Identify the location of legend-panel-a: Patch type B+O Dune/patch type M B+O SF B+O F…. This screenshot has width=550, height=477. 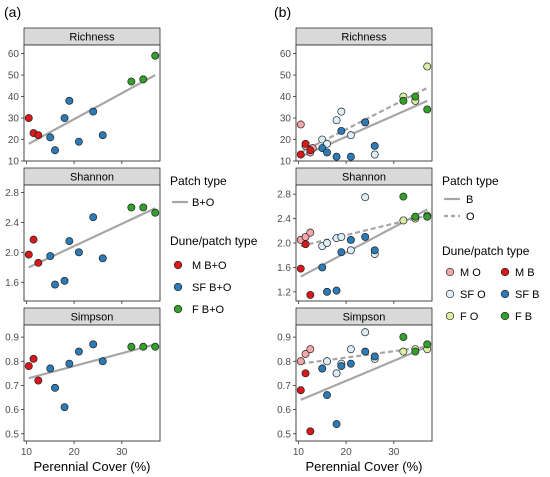
(214, 245).